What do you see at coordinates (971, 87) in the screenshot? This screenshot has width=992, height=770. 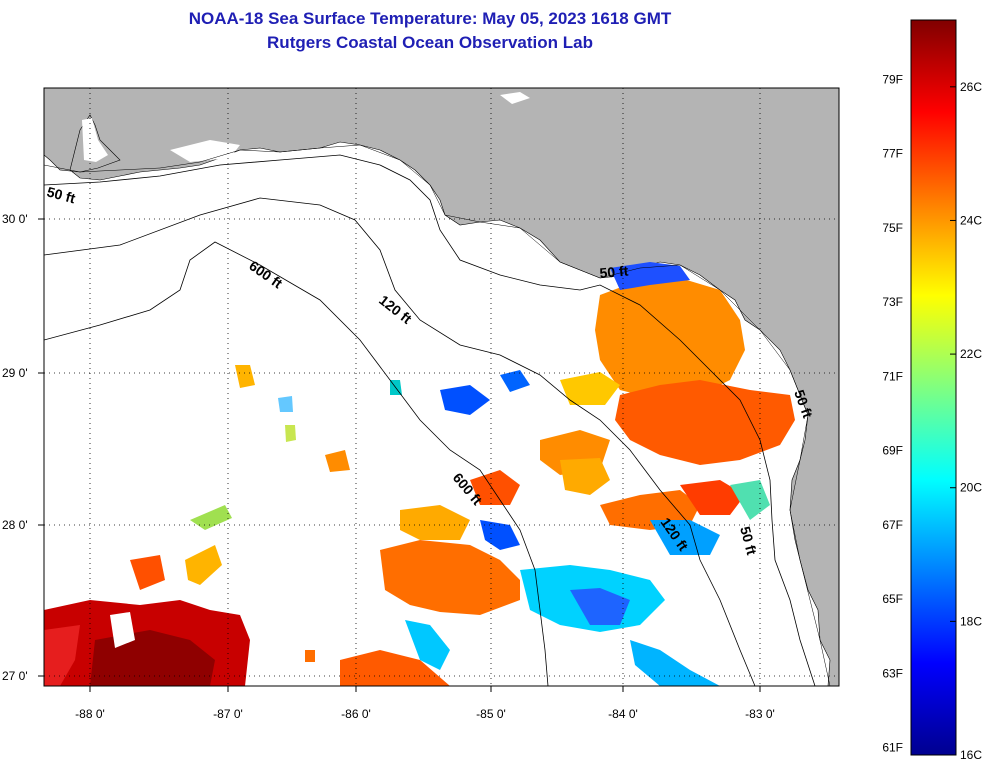 I see `colorbar-c-label: 26C` at bounding box center [971, 87].